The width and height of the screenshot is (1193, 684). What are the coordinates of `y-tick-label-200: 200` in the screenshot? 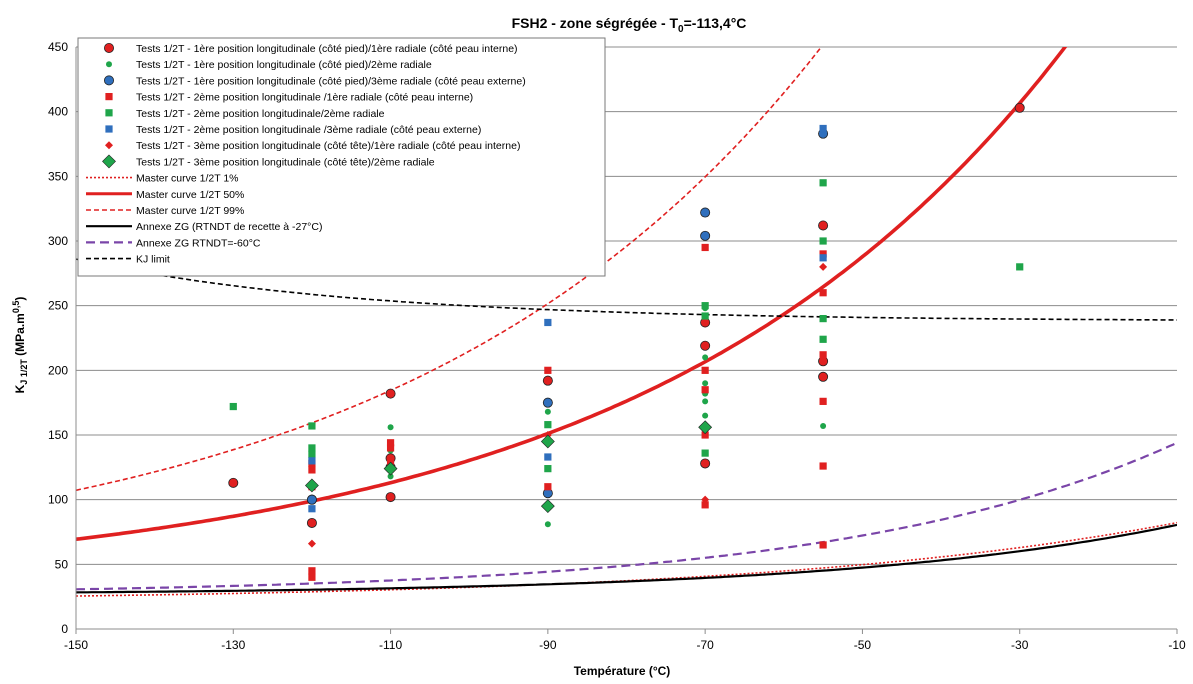 It's located at (58, 370).